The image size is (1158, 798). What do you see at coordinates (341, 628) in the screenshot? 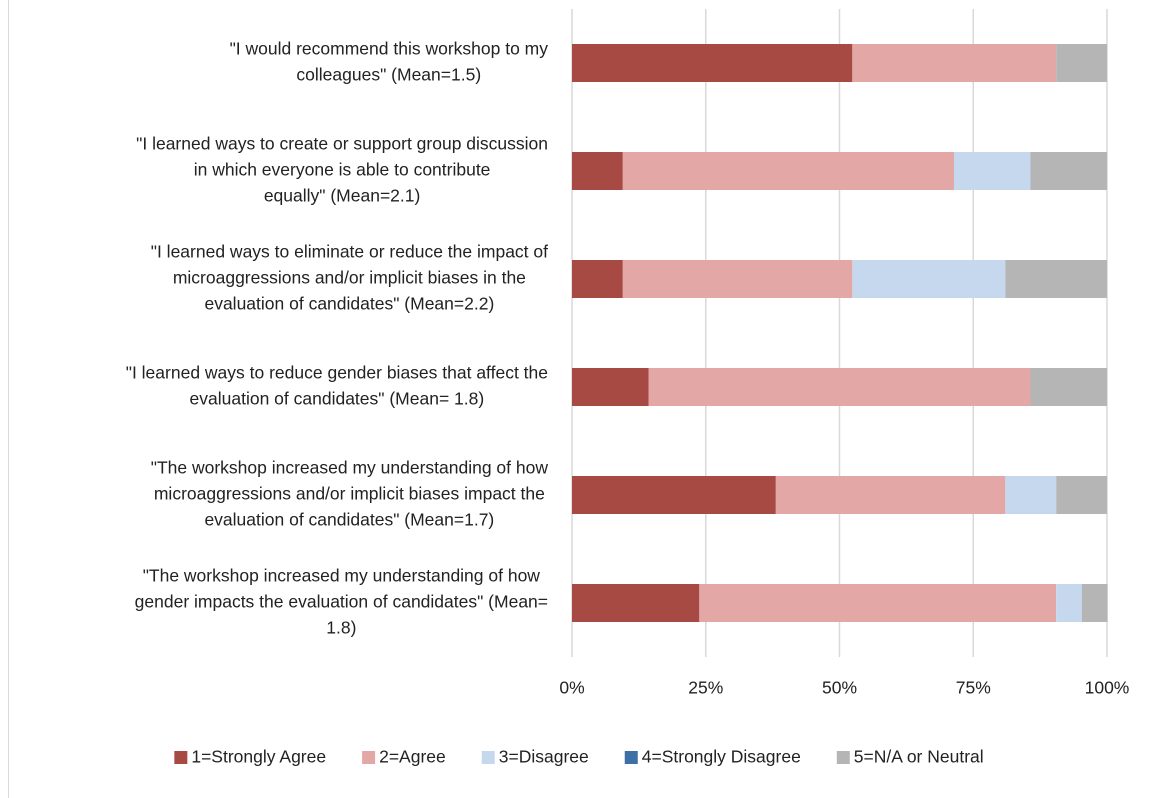
I see `category-label: 1.8)` at bounding box center [341, 628].